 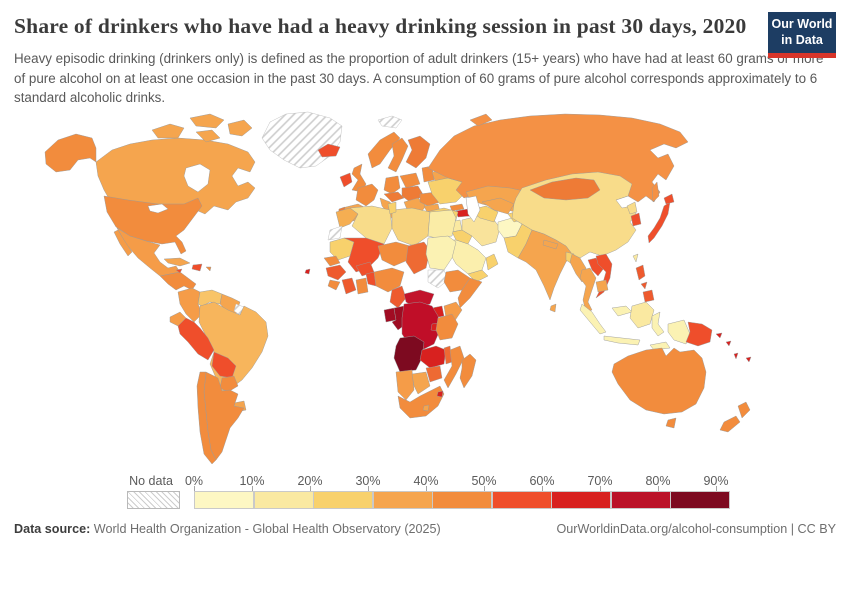 I want to click on region-indonesia-sulawesi, so click(x=658, y=323).